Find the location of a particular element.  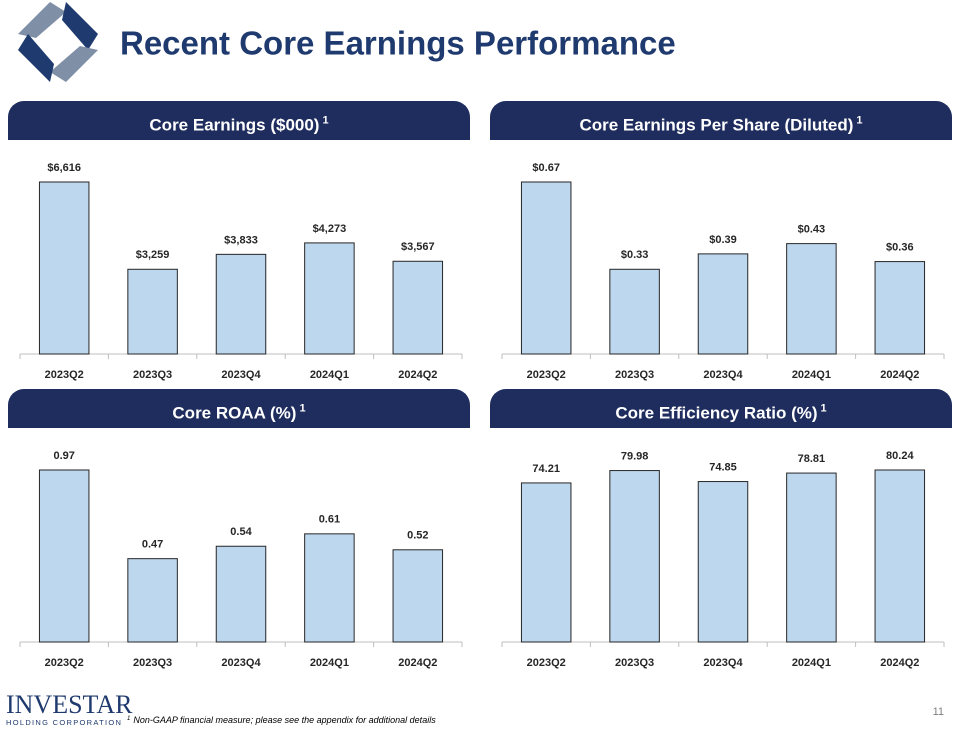

value-label: 0.47 is located at coordinates (152, 545).